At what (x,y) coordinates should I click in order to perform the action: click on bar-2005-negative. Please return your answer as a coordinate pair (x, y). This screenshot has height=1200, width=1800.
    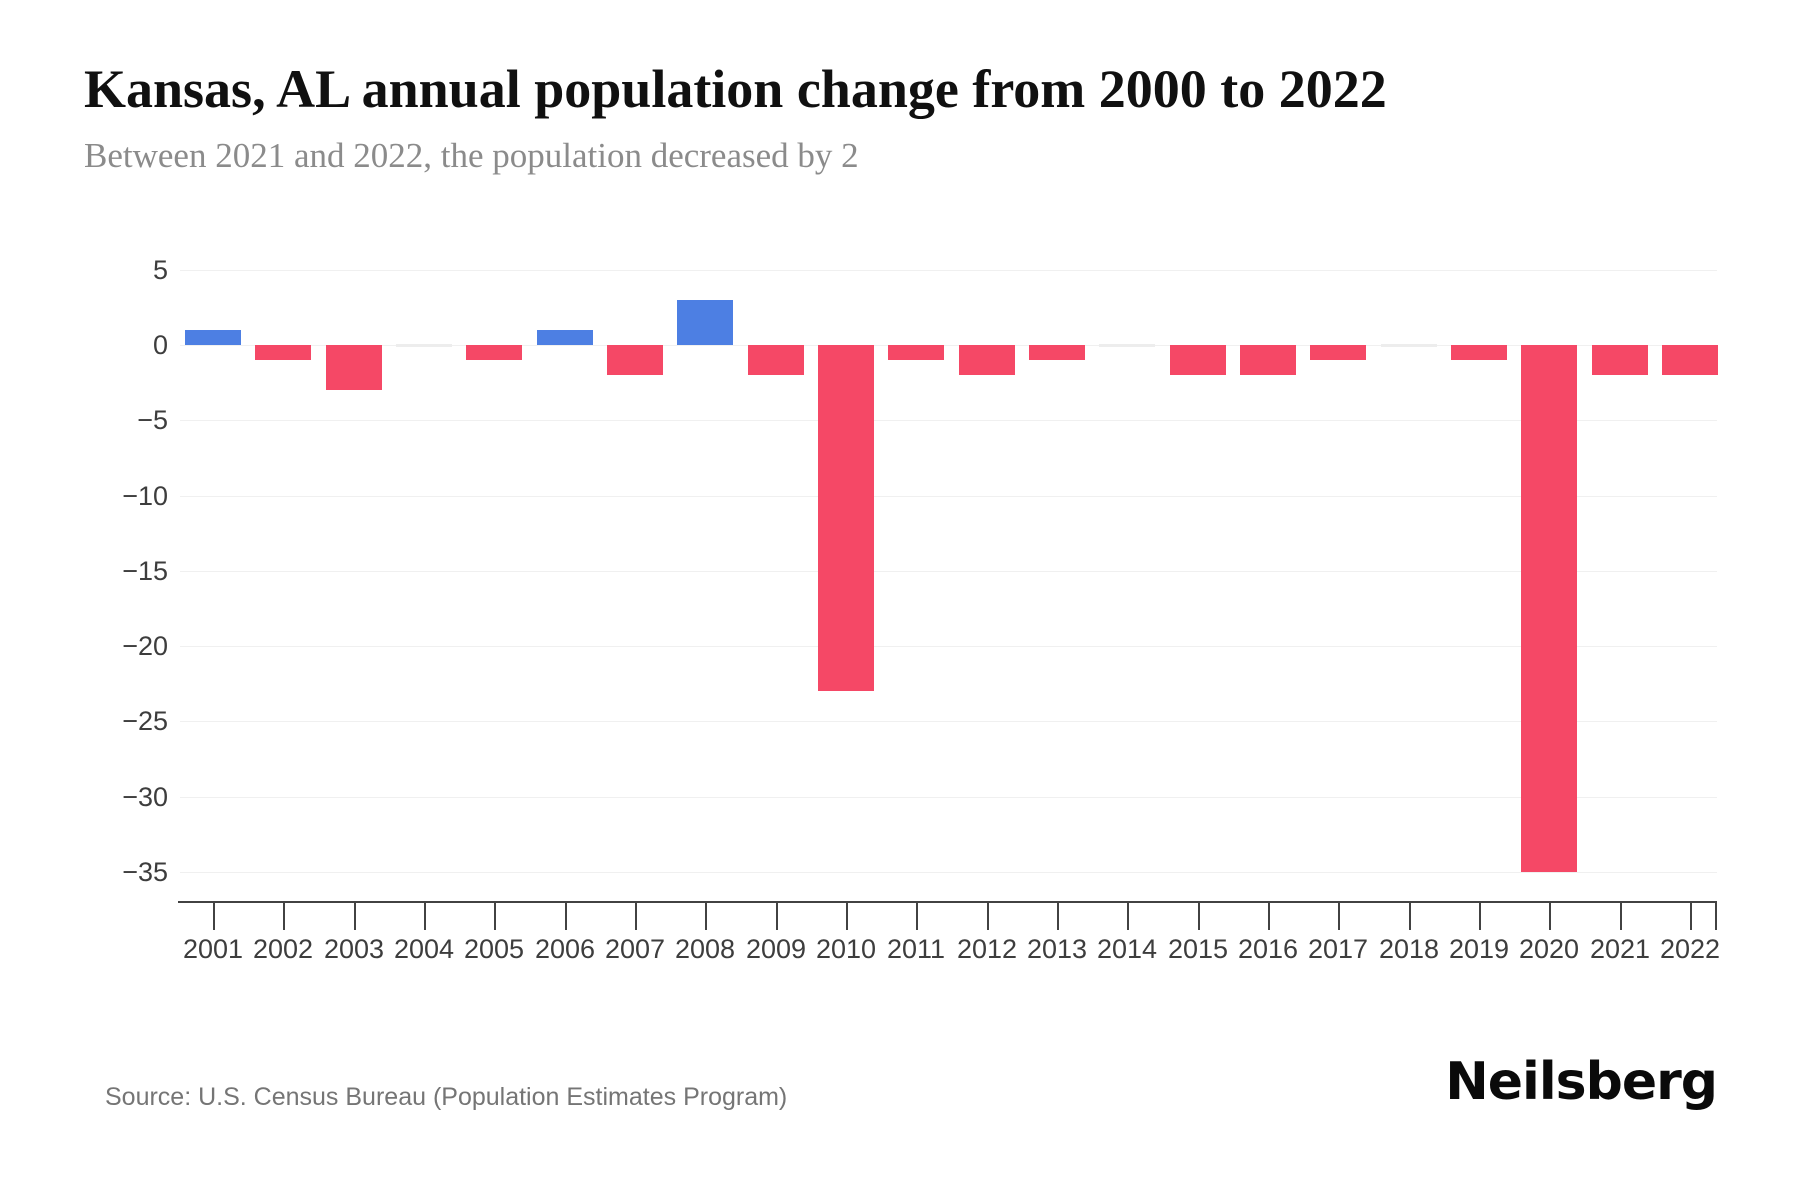
    Looking at the image, I should click on (494, 352).